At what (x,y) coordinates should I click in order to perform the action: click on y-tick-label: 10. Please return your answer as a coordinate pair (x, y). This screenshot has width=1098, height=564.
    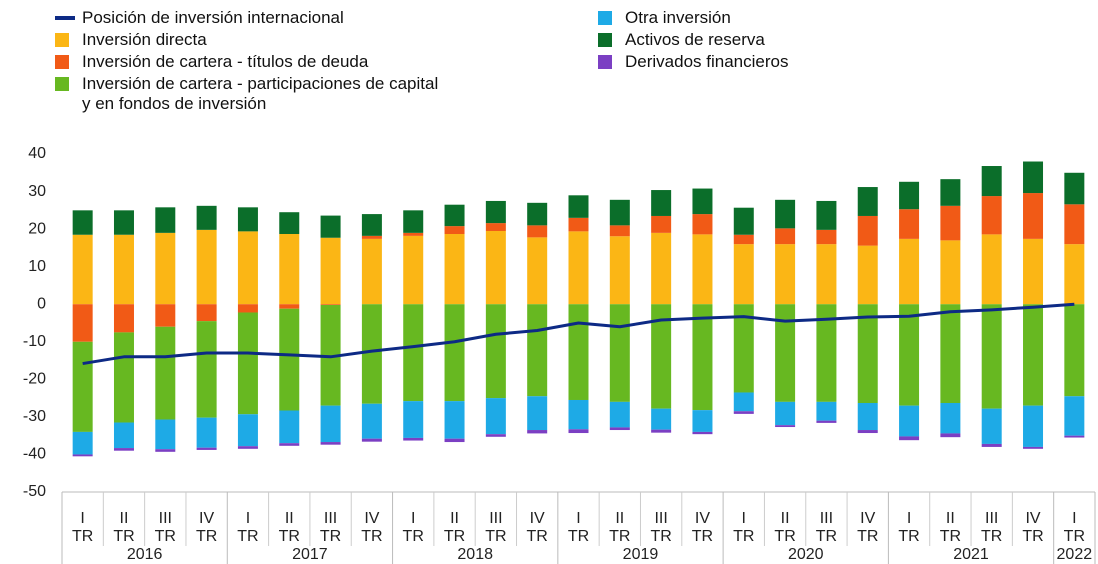
    Looking at the image, I should click on (37, 266).